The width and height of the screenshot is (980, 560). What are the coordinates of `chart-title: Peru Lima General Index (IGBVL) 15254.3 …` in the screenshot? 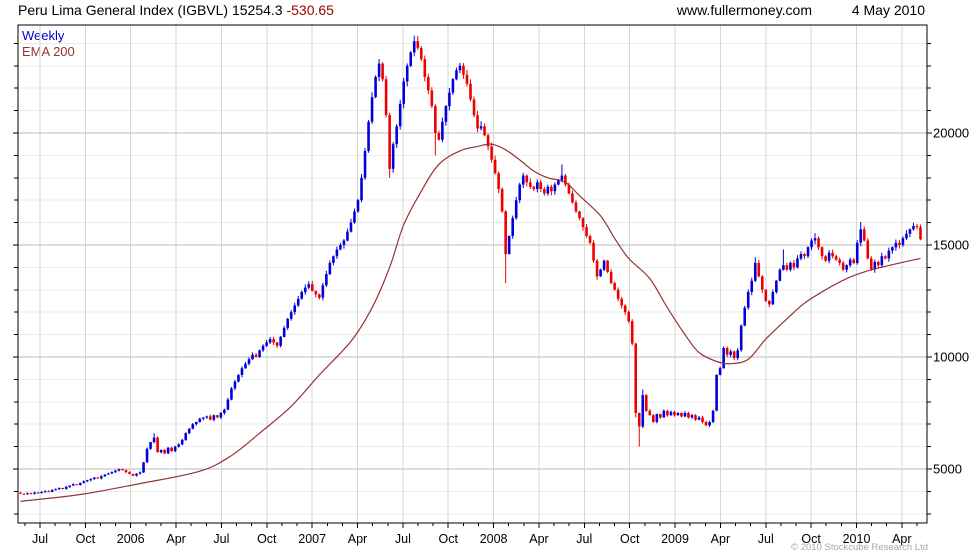 It's located at (176, 10).